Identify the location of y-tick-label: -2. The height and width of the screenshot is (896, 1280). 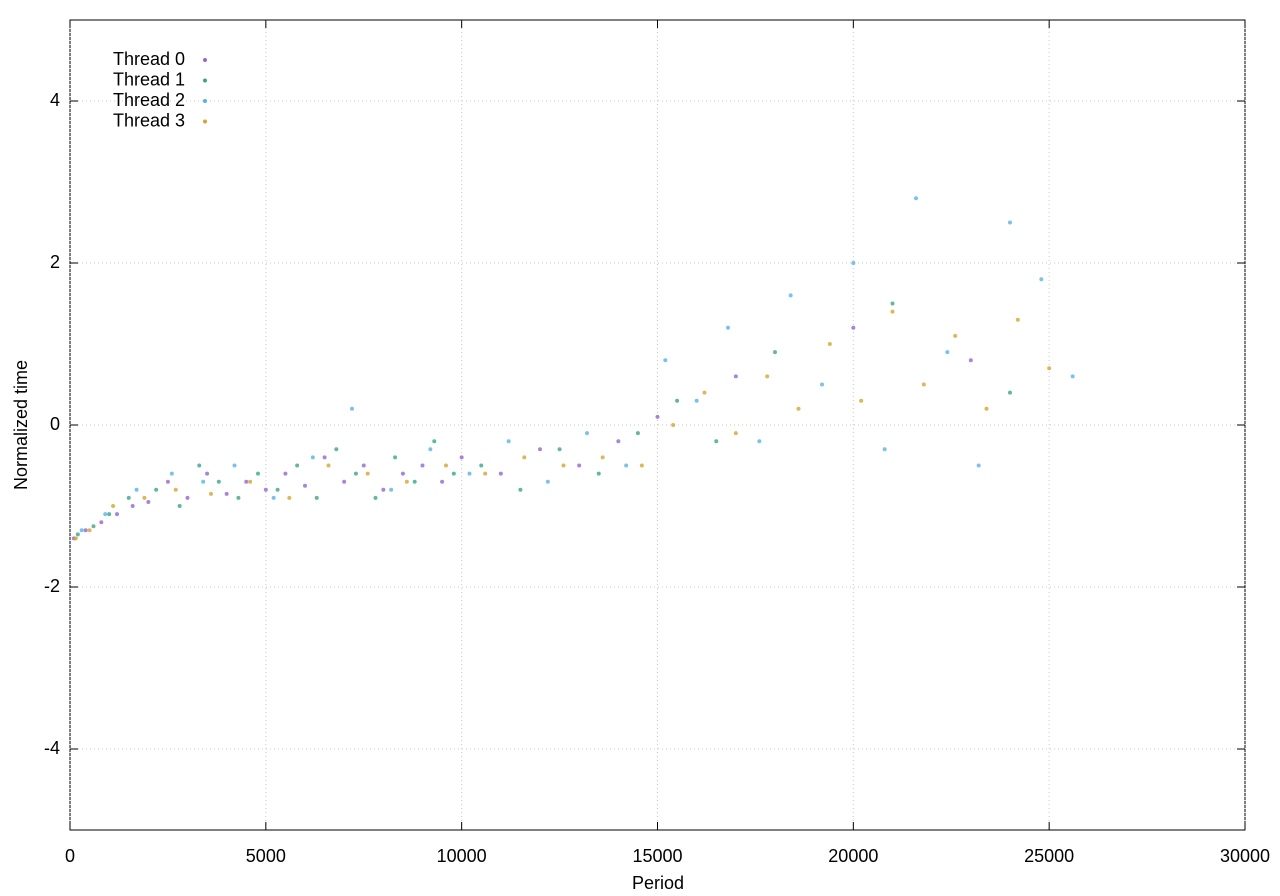
(52, 586).